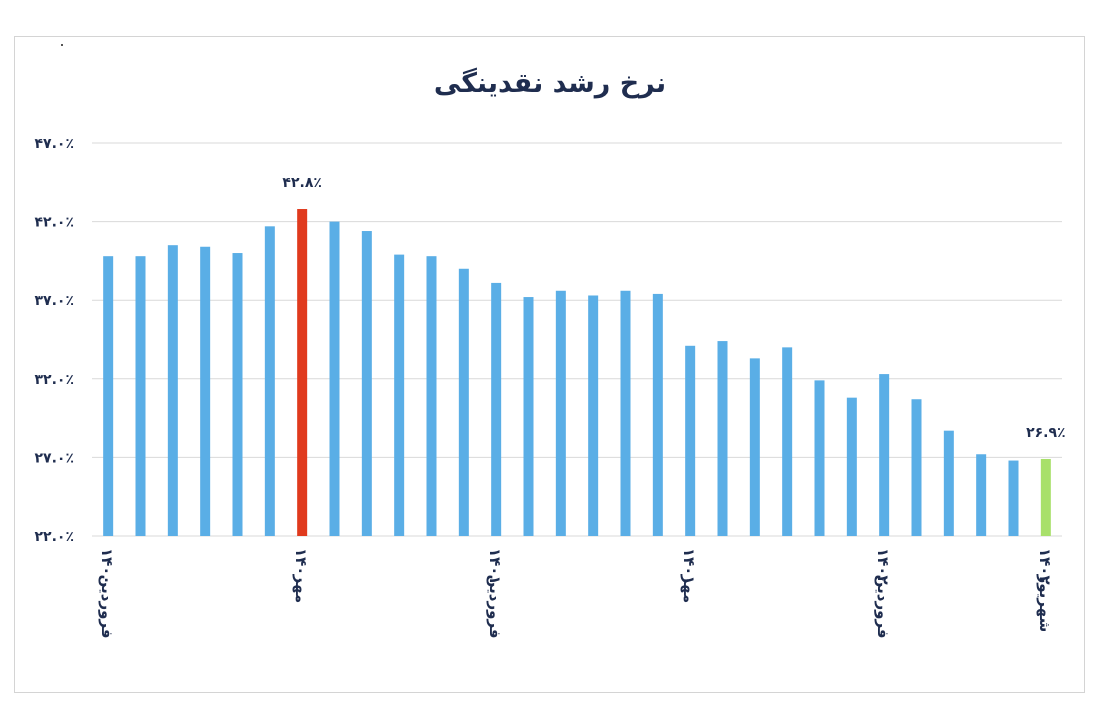  Describe the element at coordinates (55, 223) in the screenshot. I see `y-tick-label: ۴۲.۰٪` at that location.